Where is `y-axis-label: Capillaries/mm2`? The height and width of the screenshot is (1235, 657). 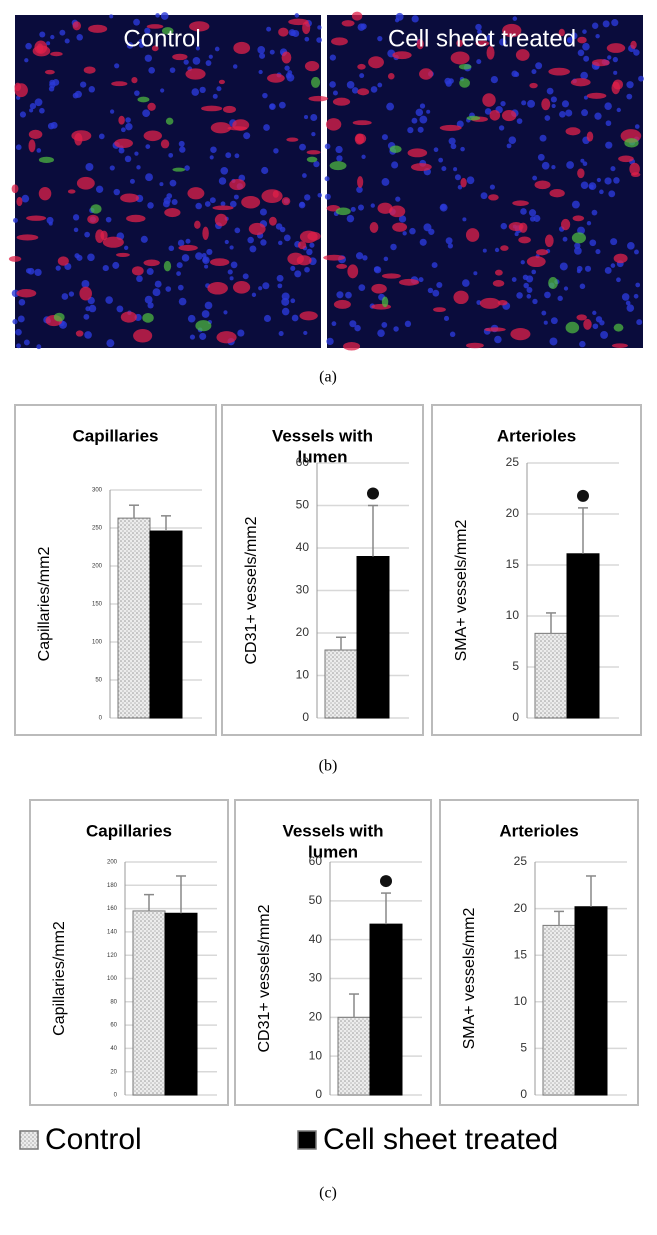 y-axis-label: Capillaries/mm2 is located at coordinates (44, 604).